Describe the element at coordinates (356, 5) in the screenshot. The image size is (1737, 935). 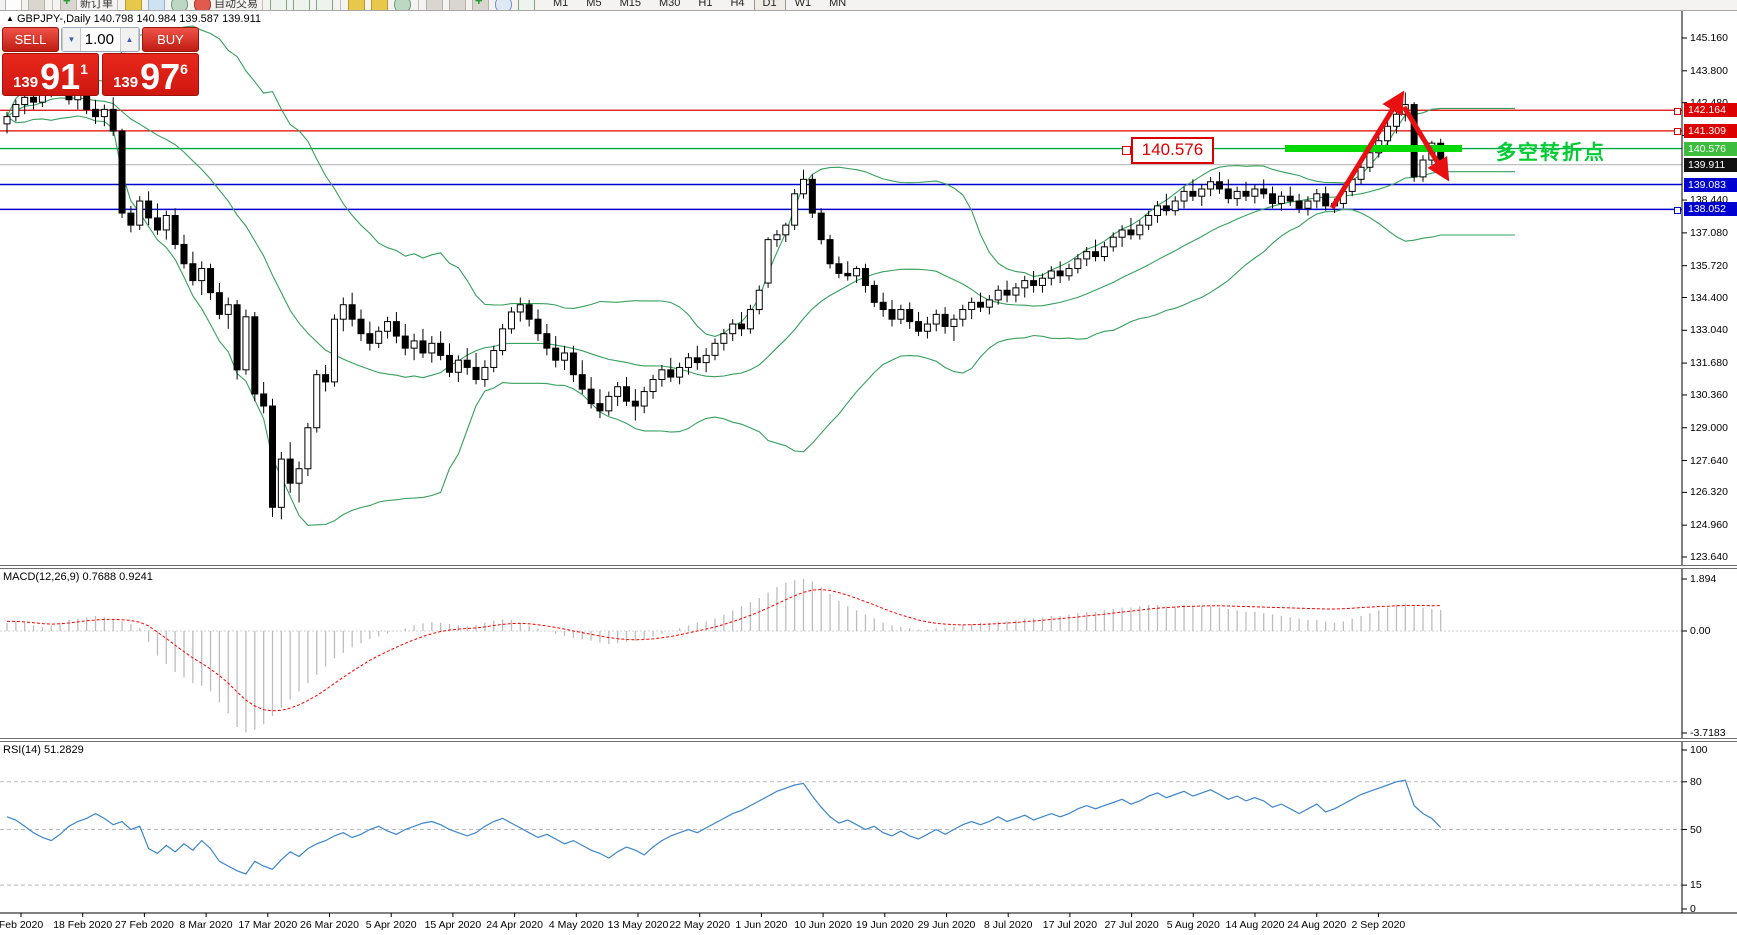
I see `zoom-in-icon` at that location.